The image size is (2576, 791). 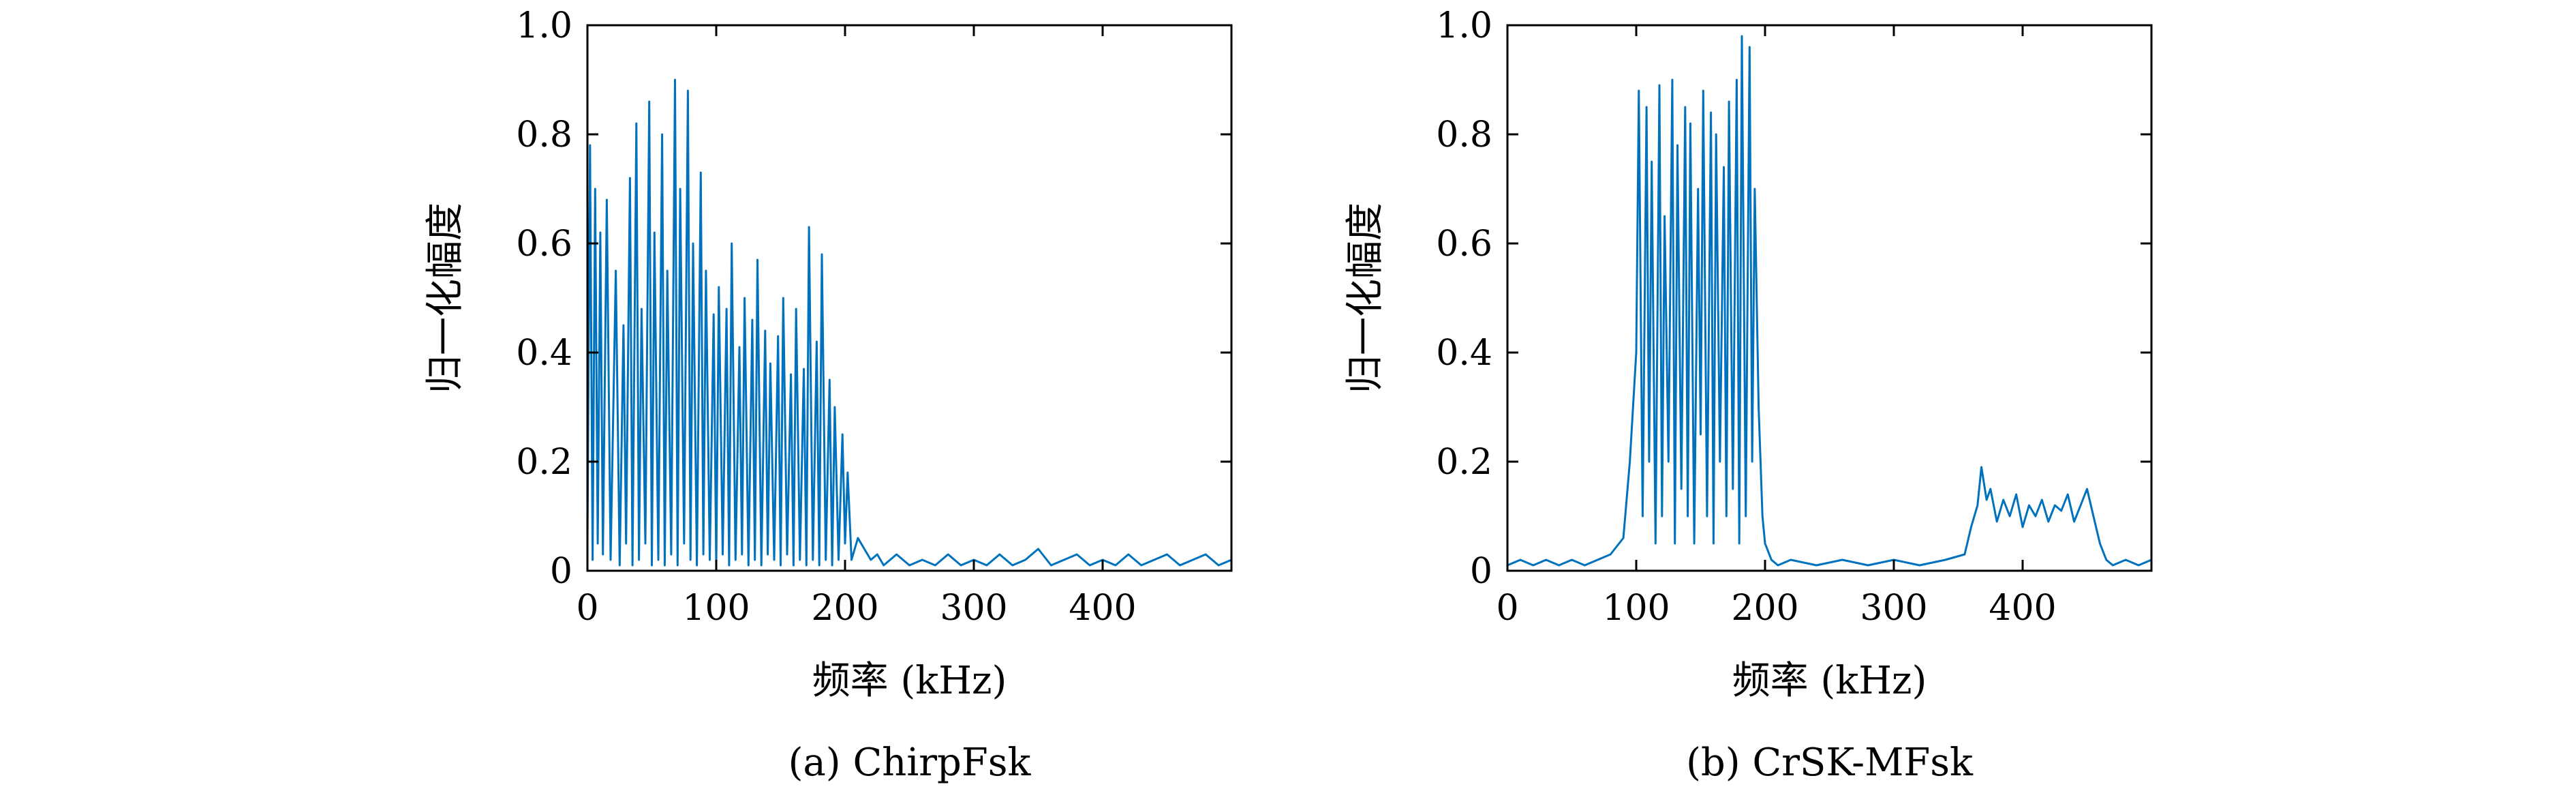 What do you see at coordinates (1830, 763) in the screenshot?
I see `chart-caption: (b) CrSK-MFsk` at bounding box center [1830, 763].